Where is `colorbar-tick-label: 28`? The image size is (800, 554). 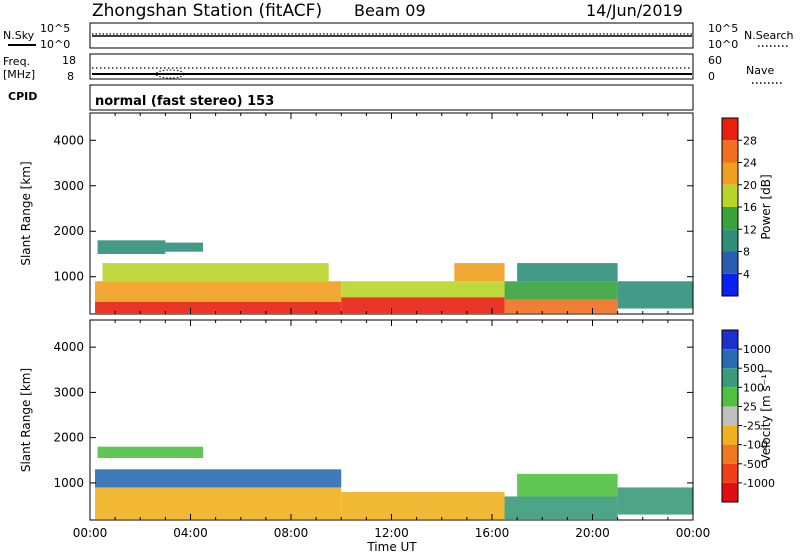 colorbar-tick-label: 28 is located at coordinates (750, 140).